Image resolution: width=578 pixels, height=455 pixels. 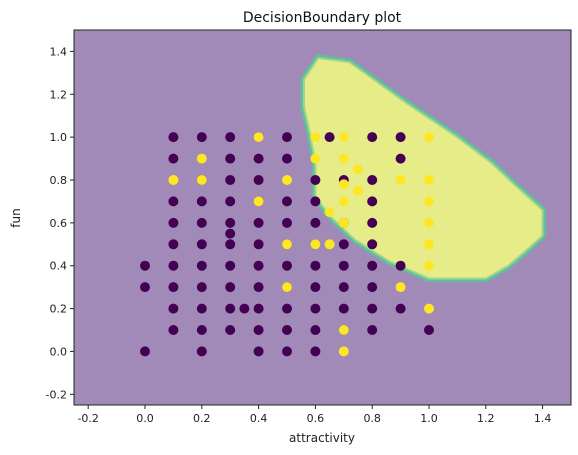 What do you see at coordinates (59, 266) in the screenshot?
I see `y-tick-label: 0.4` at bounding box center [59, 266].